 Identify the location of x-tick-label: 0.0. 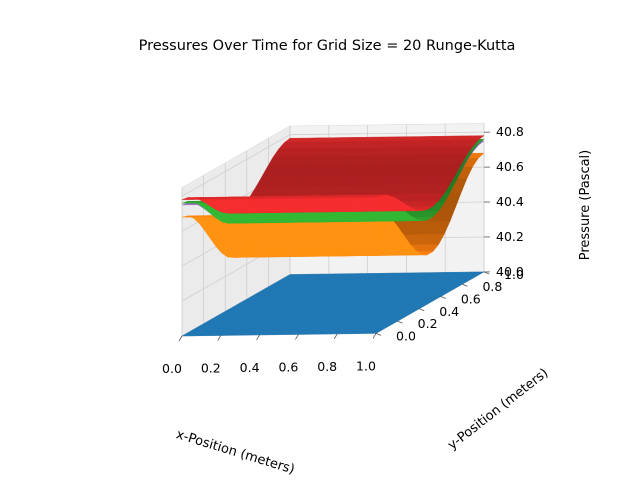
(172, 368).